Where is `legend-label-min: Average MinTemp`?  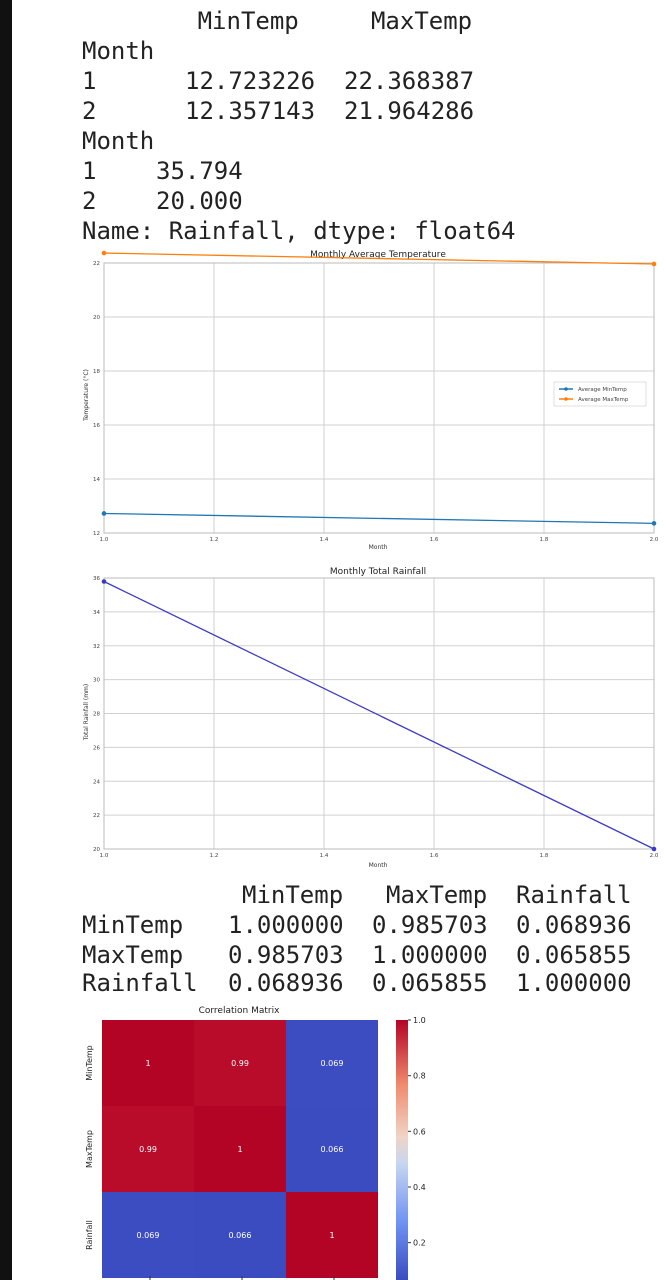
legend-label-min: Average MinTemp is located at coordinates (602, 390).